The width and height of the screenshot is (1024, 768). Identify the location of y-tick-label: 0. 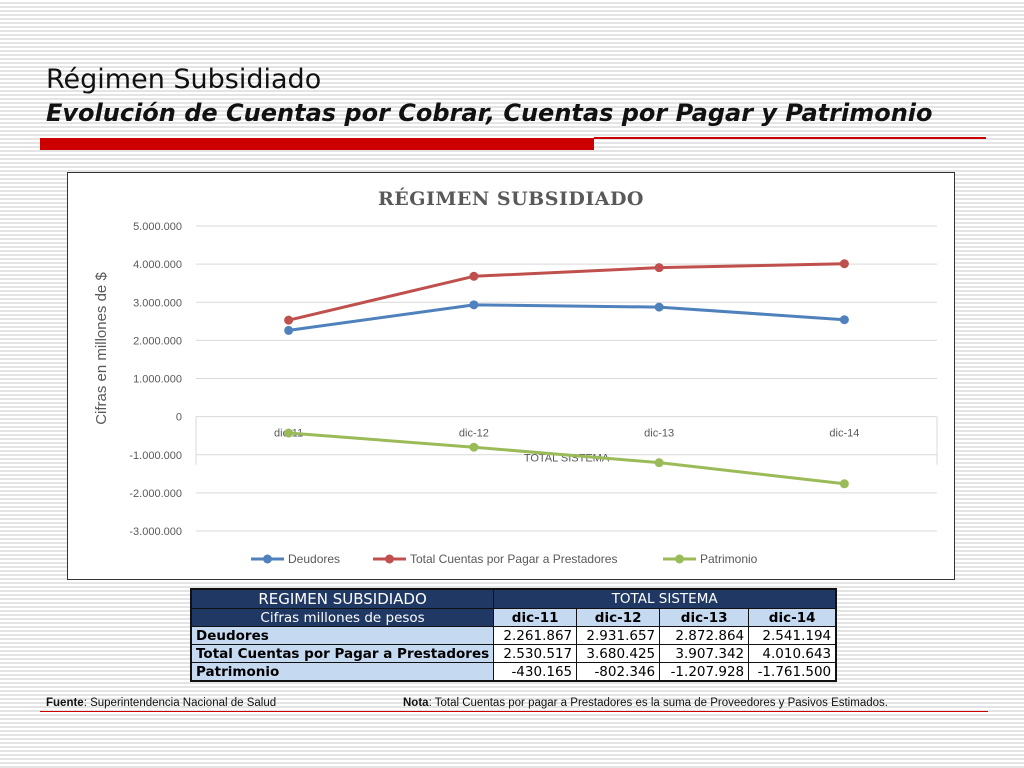
(179, 418).